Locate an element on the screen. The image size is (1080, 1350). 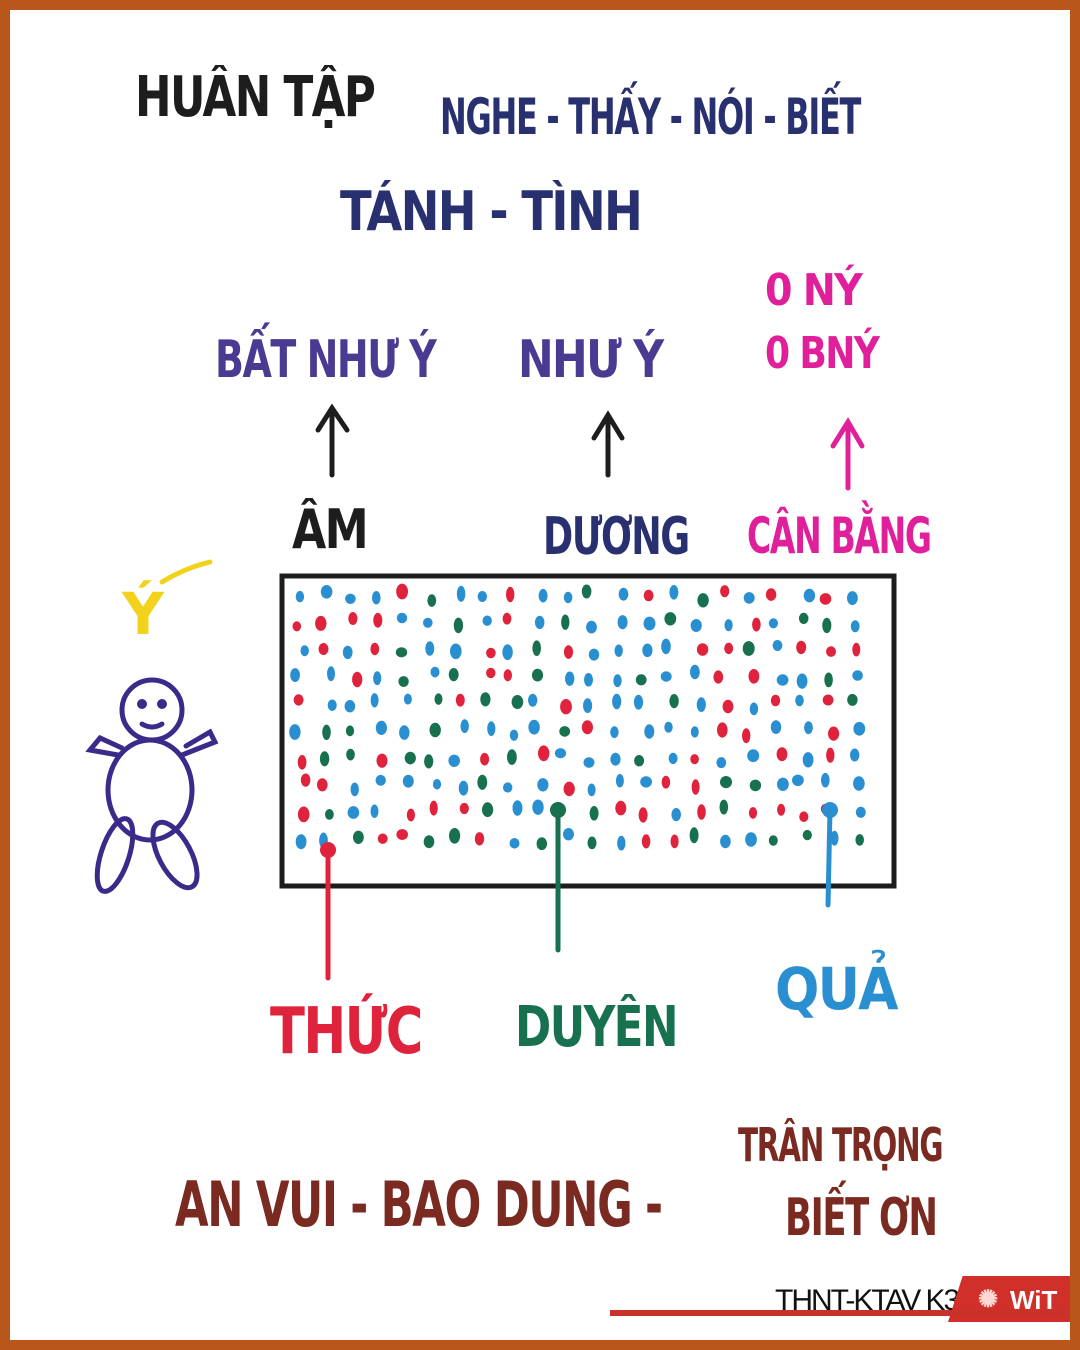
column-balance-top-1: 0 NÝ is located at coordinates (814, 290).